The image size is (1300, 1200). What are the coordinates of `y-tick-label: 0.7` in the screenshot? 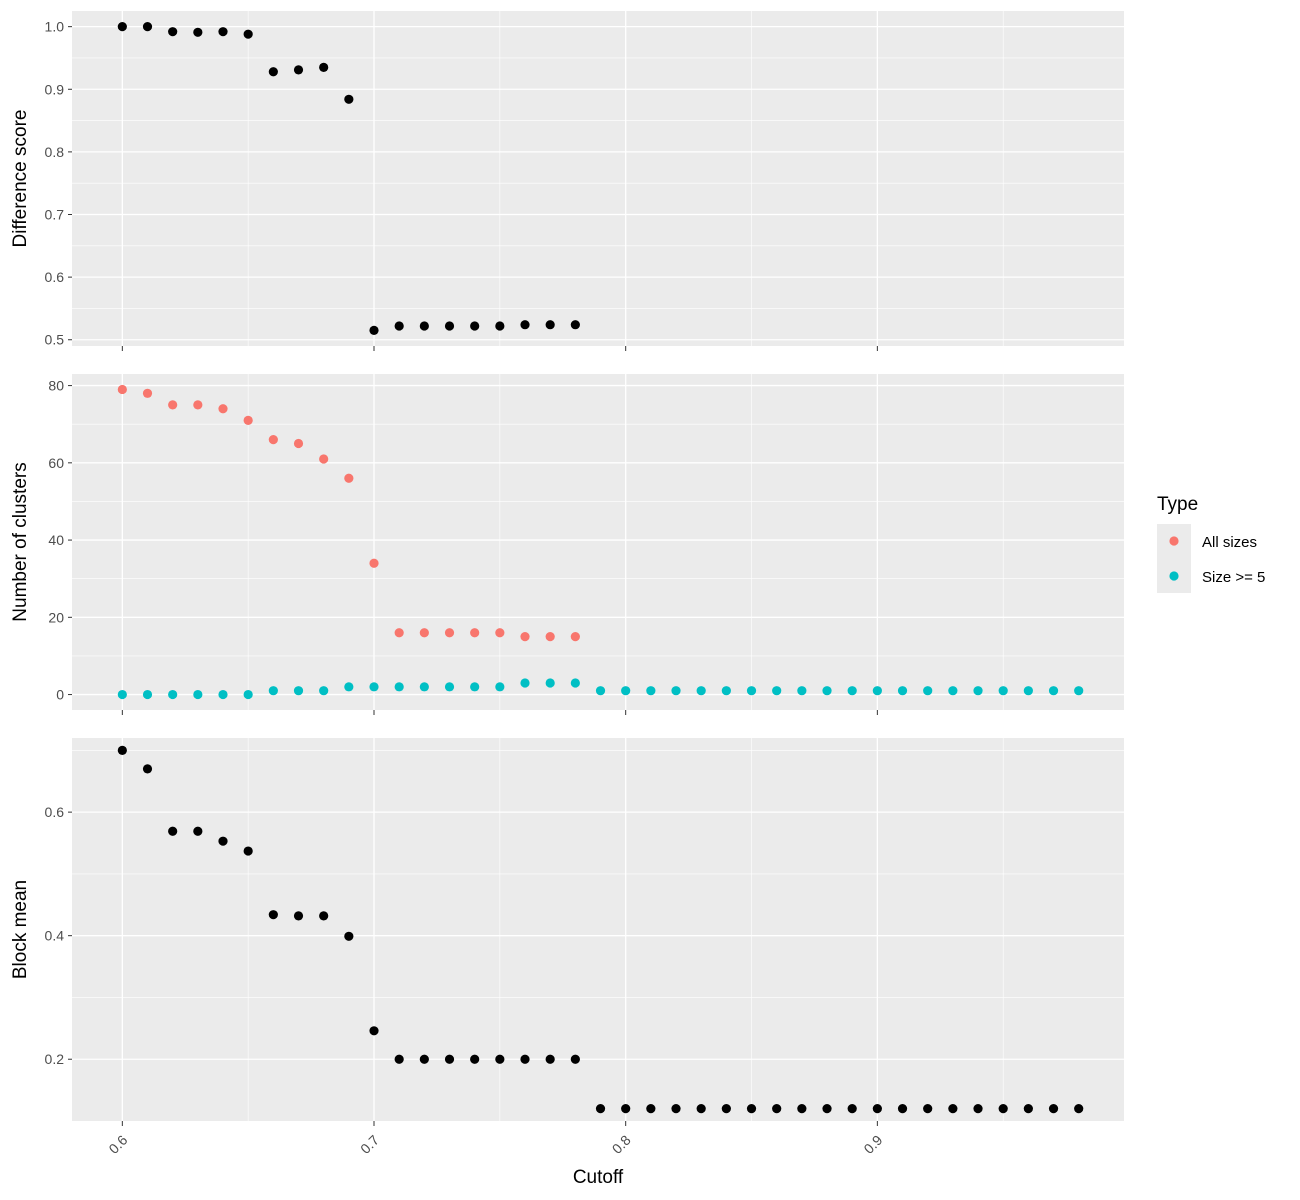 It's located at (55, 215).